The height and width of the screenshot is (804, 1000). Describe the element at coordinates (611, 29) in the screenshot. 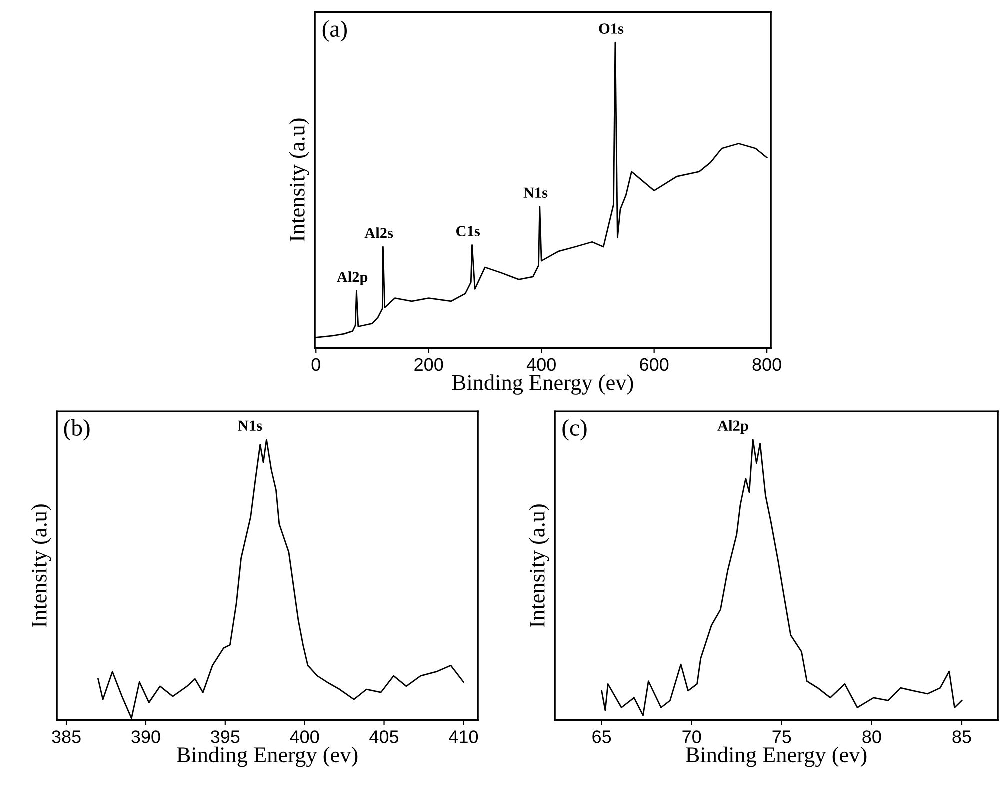

I see `annotation: O1s` at that location.